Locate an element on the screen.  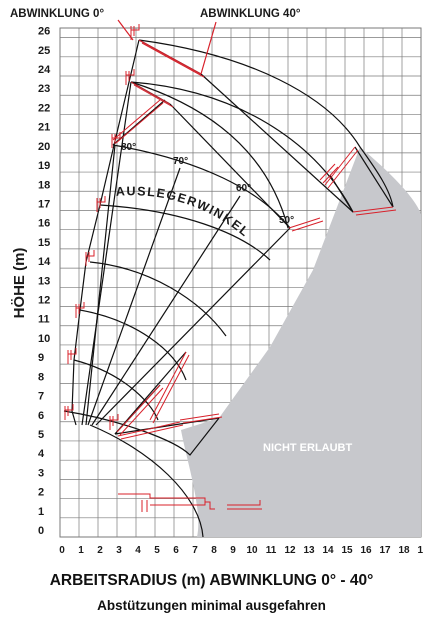
platform-reach-40-b is located at coordinates (230, 166).